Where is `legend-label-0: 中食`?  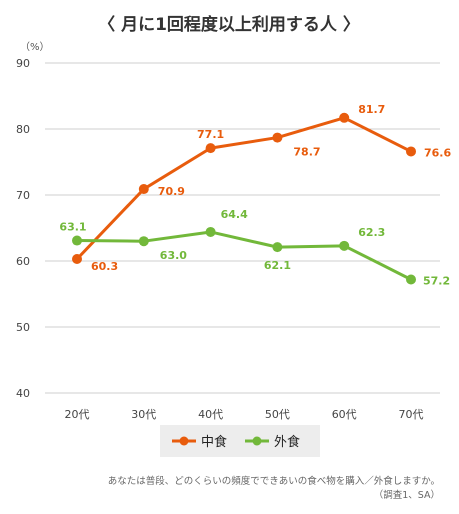
legend-label-0: 中食 is located at coordinates (214, 442).